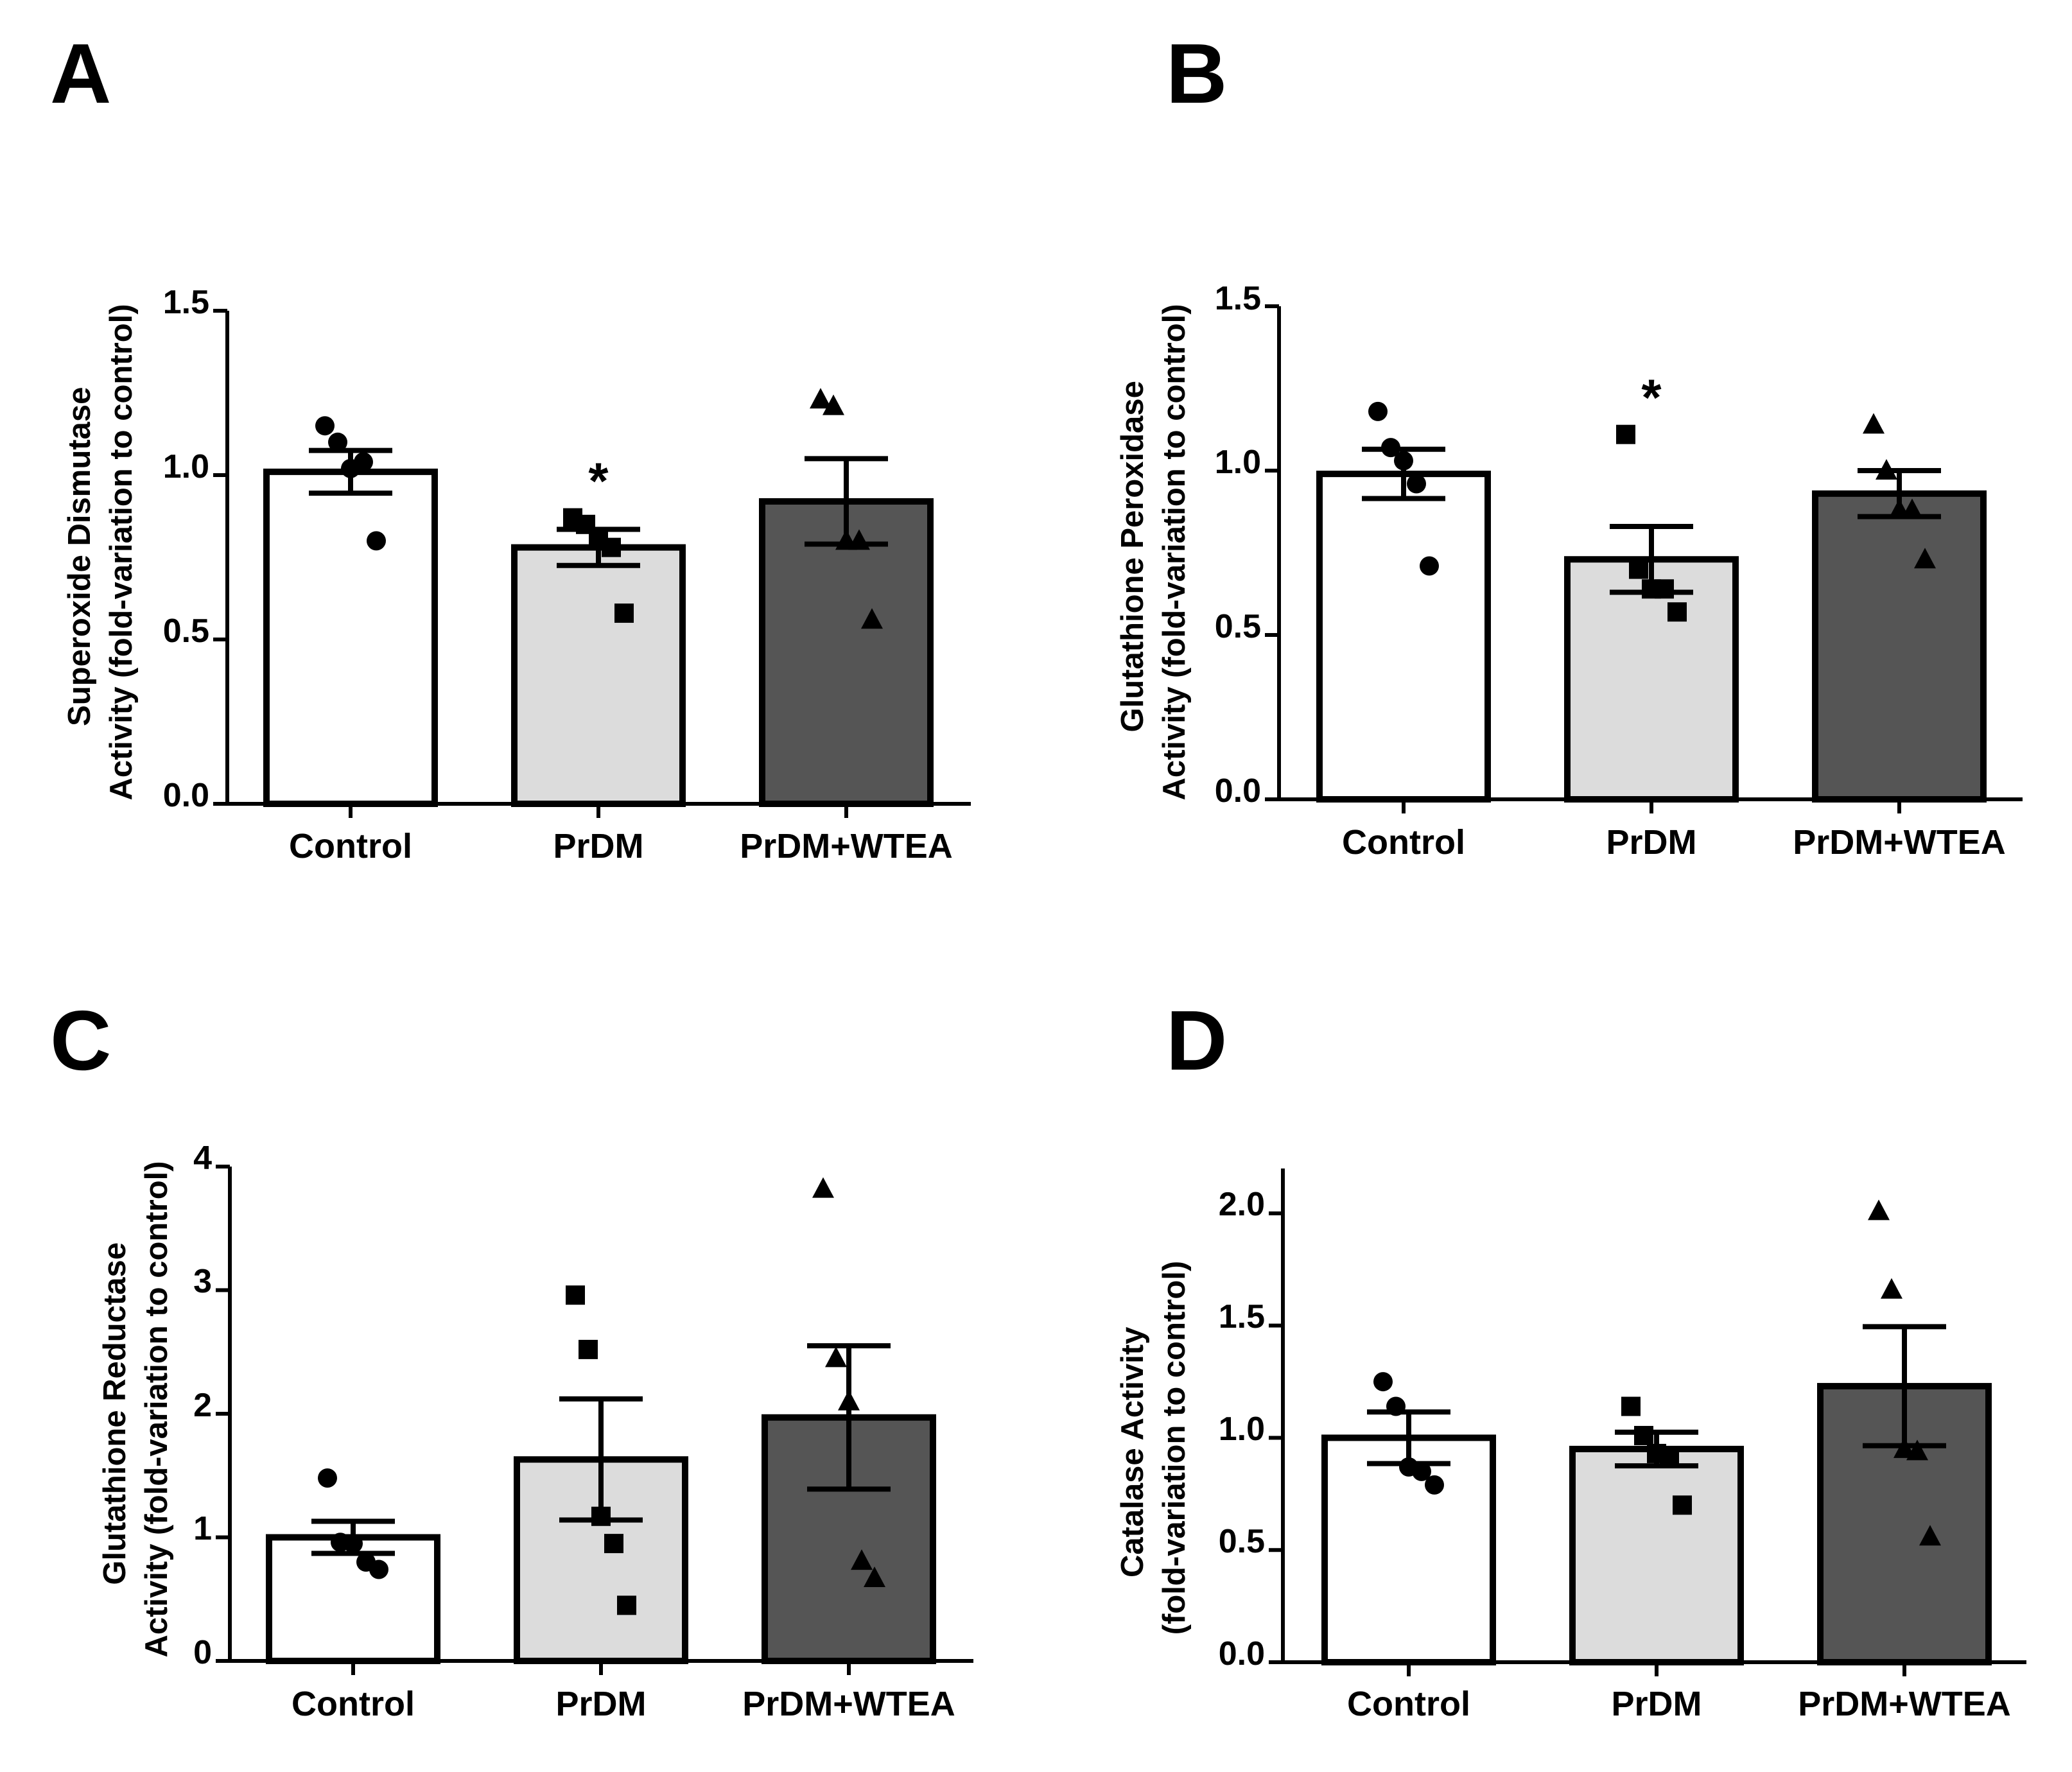  I want to click on y-axis-title-d-line2: (fold-variation to control), so click(1174, 1448).